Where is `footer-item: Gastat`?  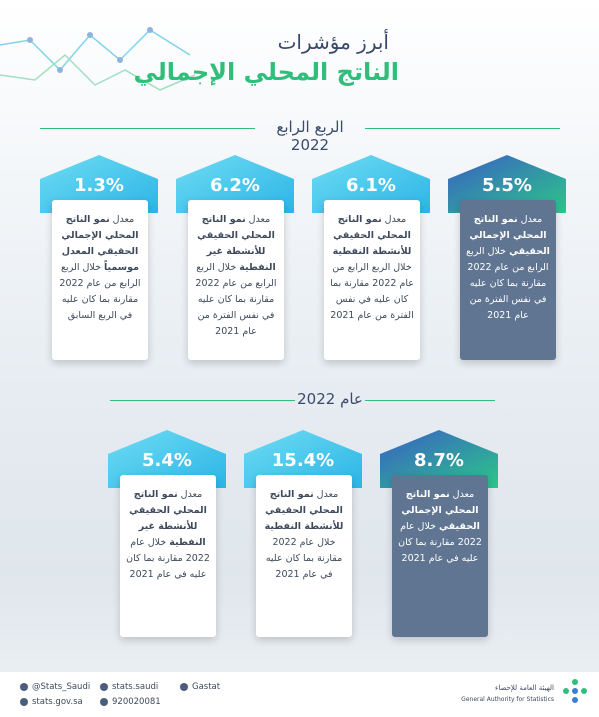
footer-item: Gastat is located at coordinates (200, 687).